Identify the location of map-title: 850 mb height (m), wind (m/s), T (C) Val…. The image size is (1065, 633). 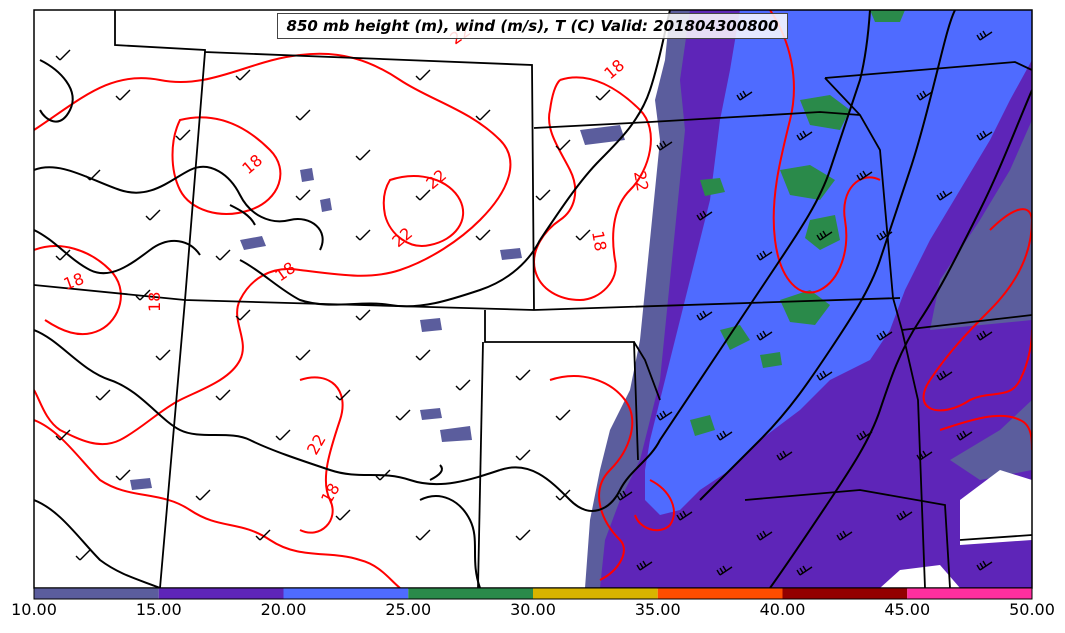
(532, 26).